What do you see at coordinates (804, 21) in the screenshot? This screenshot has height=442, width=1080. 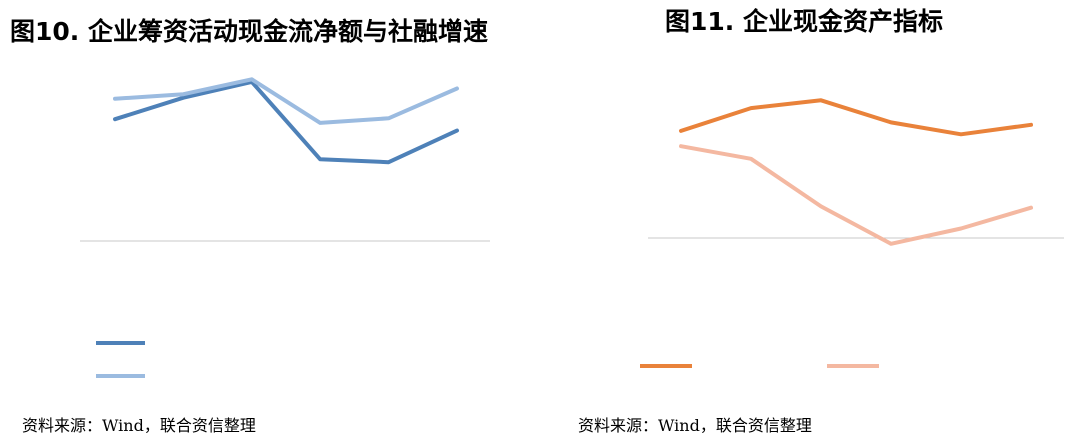 I see `right-figure-title: 图11. 企业现金资产指标` at bounding box center [804, 21].